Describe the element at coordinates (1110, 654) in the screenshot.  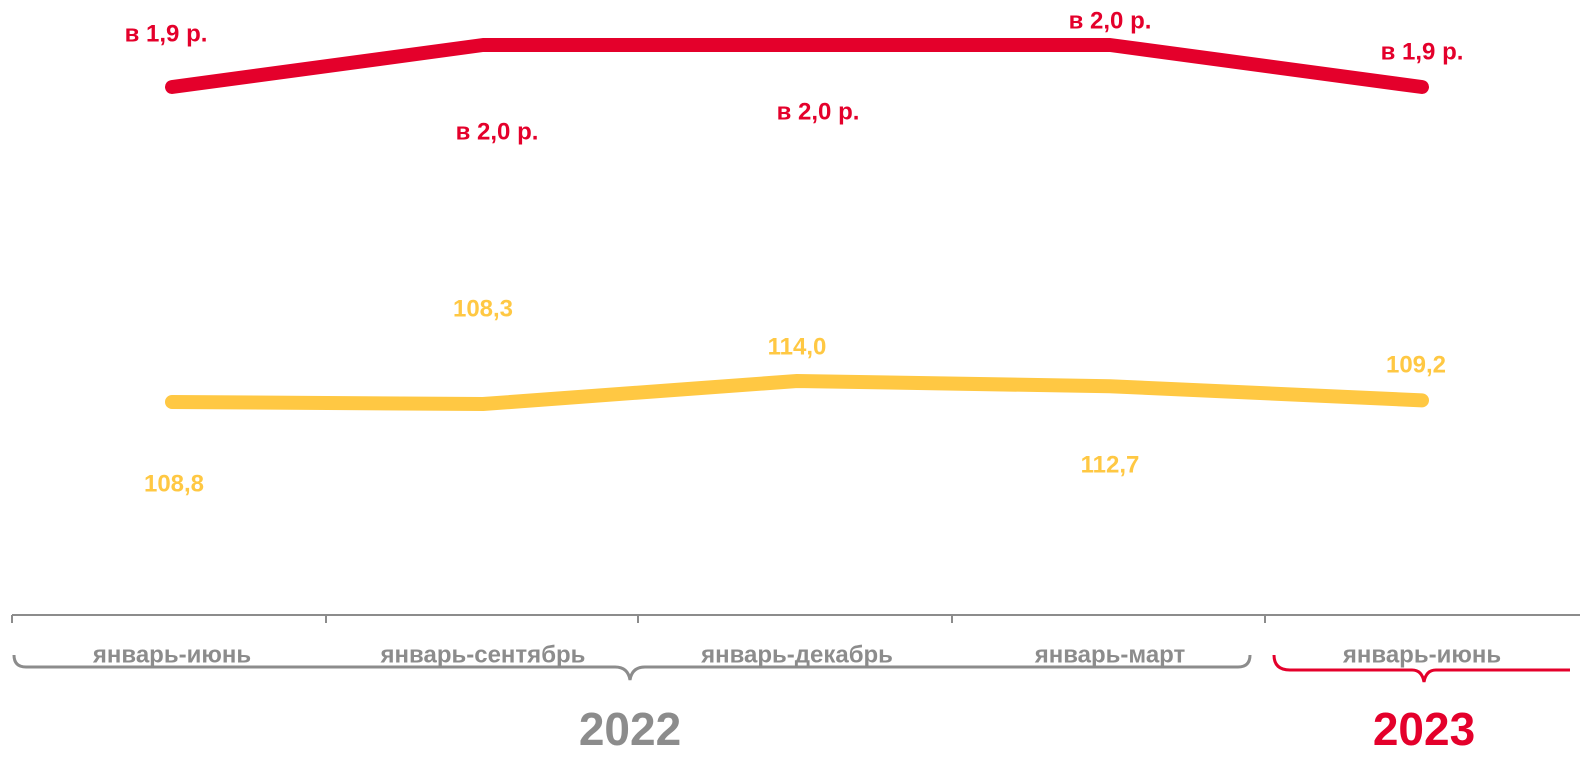
I see `x-tick-label: январь-март` at that location.